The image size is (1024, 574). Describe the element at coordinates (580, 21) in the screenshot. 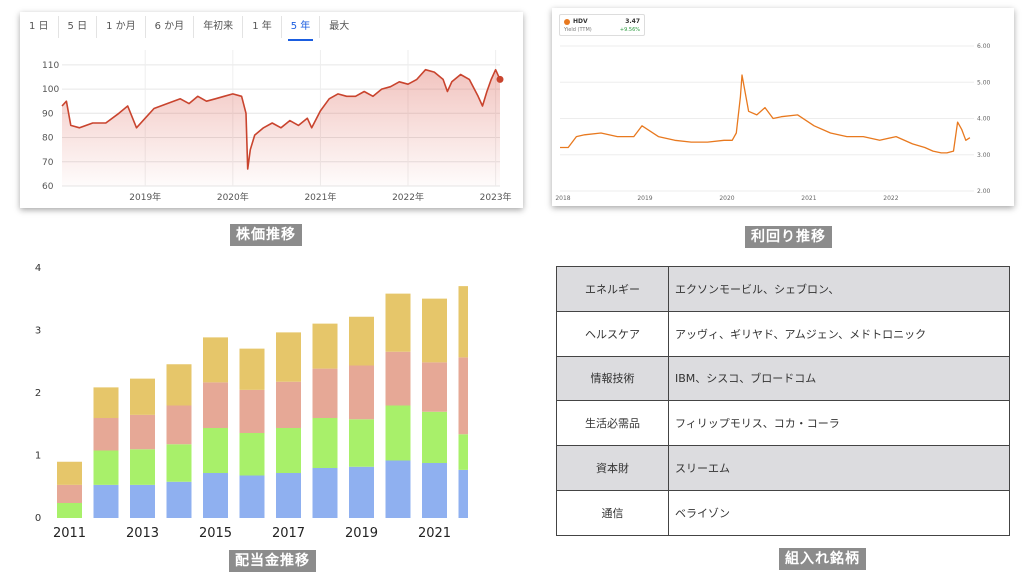

I see `legend-ticker: HDV` at that location.